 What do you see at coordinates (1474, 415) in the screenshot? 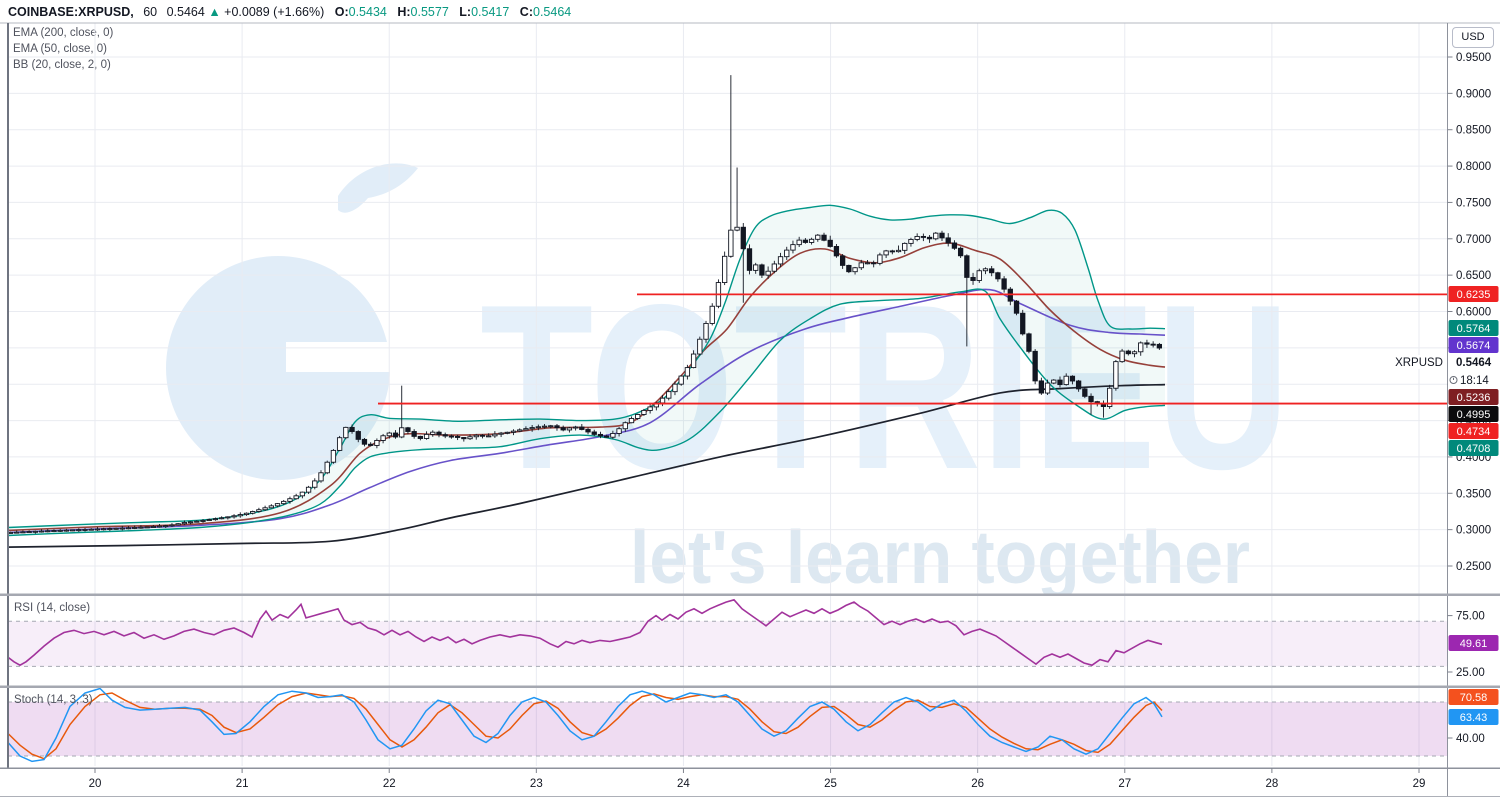
I see `price-badge: 0.4995` at bounding box center [1474, 415].